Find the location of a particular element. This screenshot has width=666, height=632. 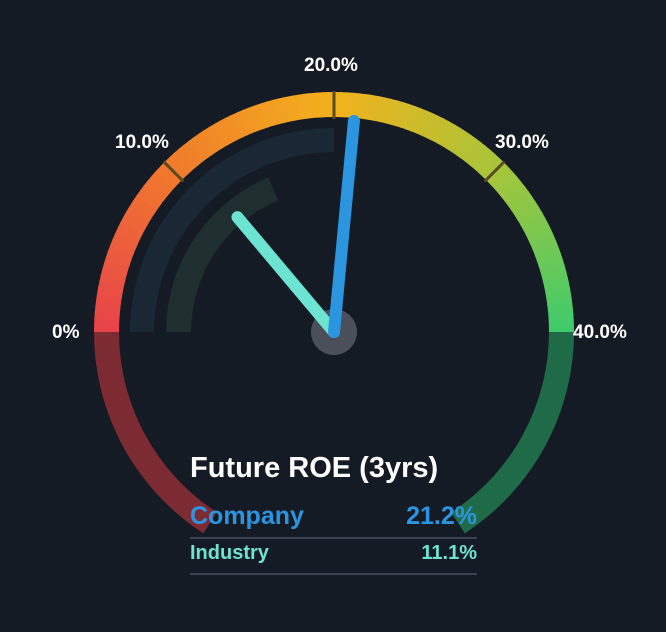

tick-label-30: 30.0% is located at coordinates (522, 142).